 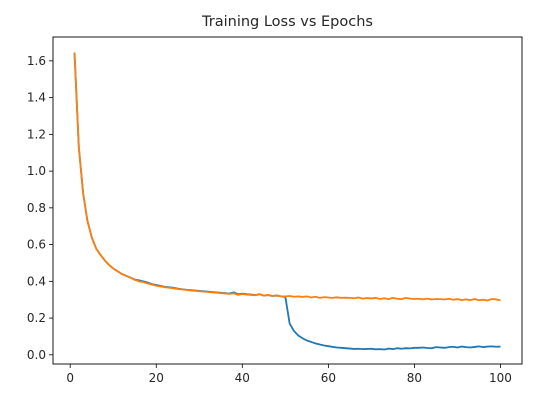 What do you see at coordinates (36, 171) in the screenshot?
I see `y-tick-label: 1.0` at bounding box center [36, 171].